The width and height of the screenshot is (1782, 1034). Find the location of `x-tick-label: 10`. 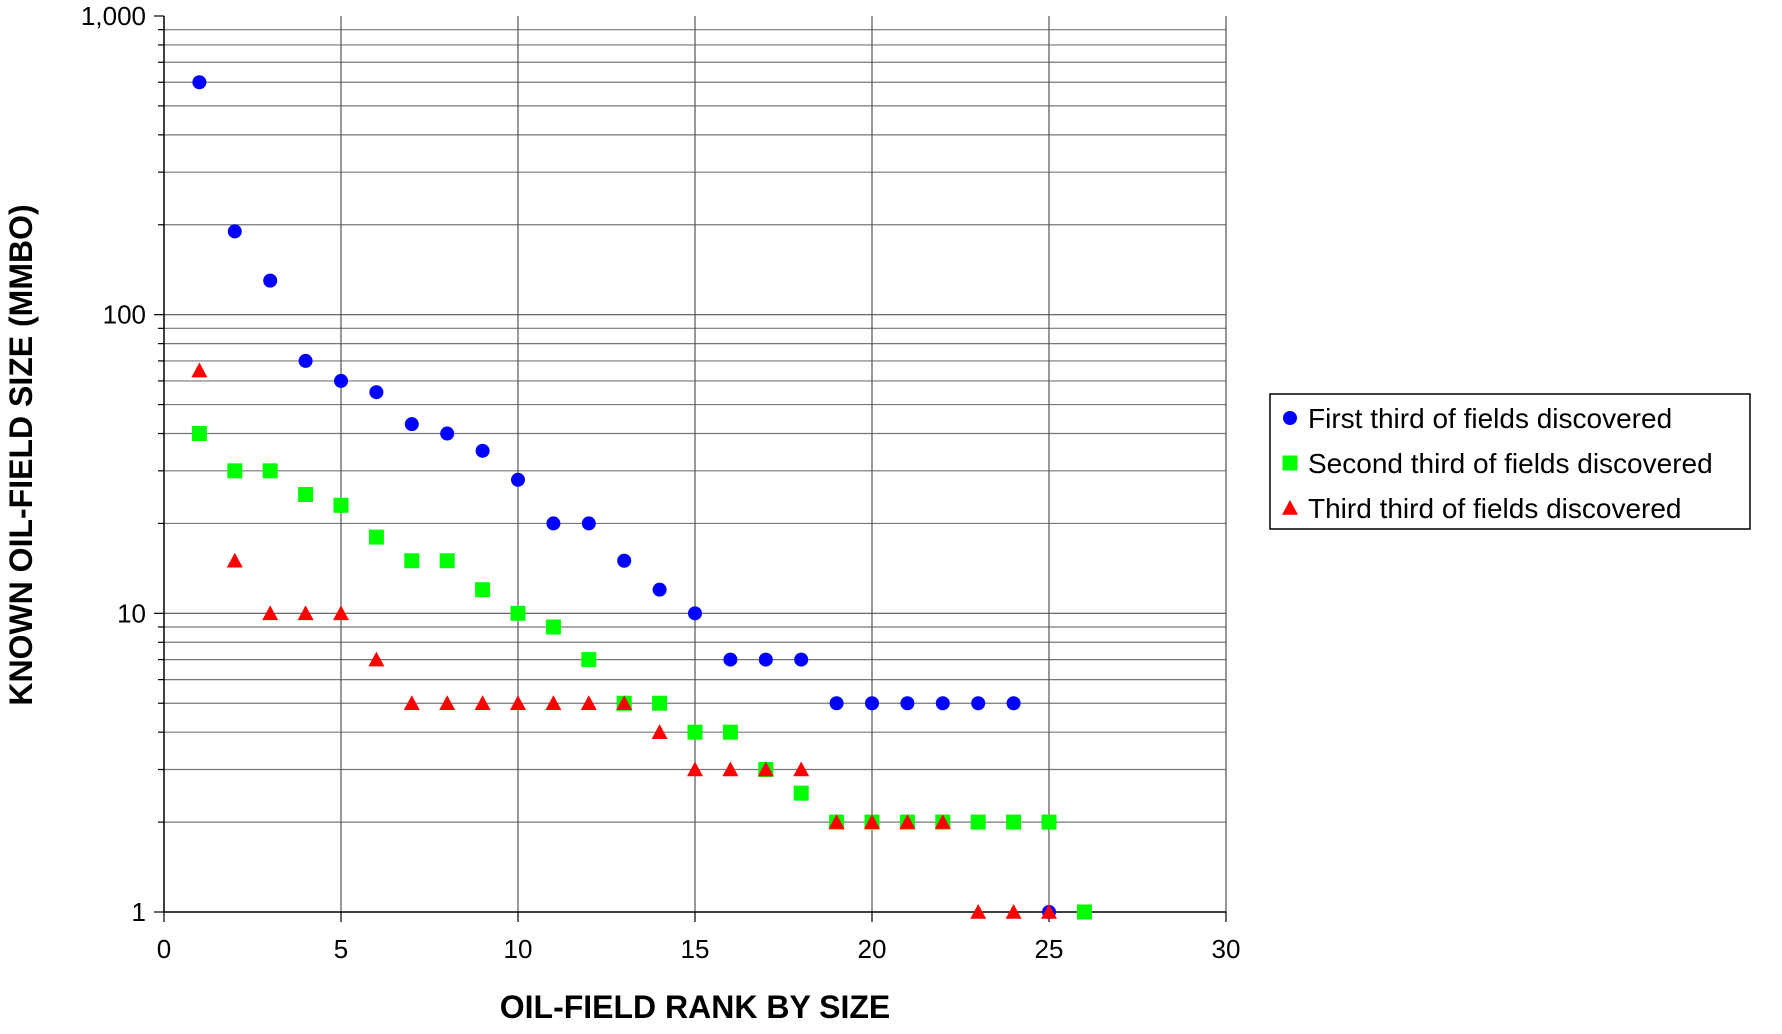

x-tick-label: 10 is located at coordinates (518, 949).